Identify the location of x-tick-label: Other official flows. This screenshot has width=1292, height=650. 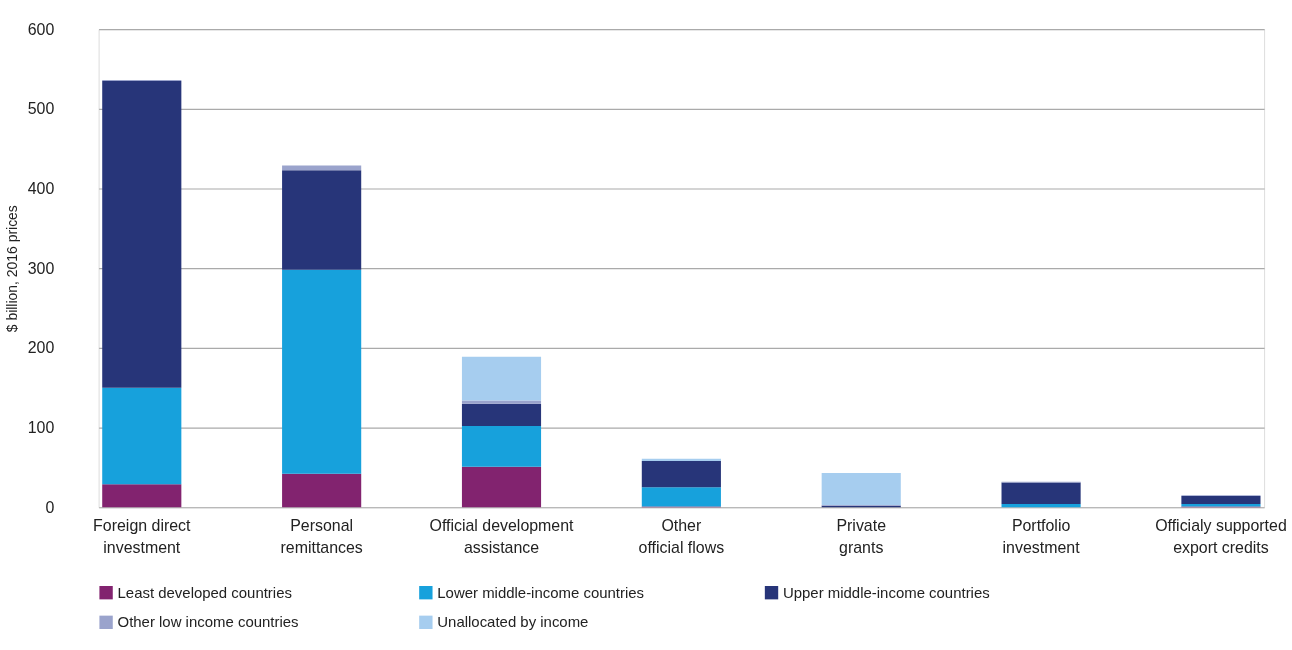
(681, 536).